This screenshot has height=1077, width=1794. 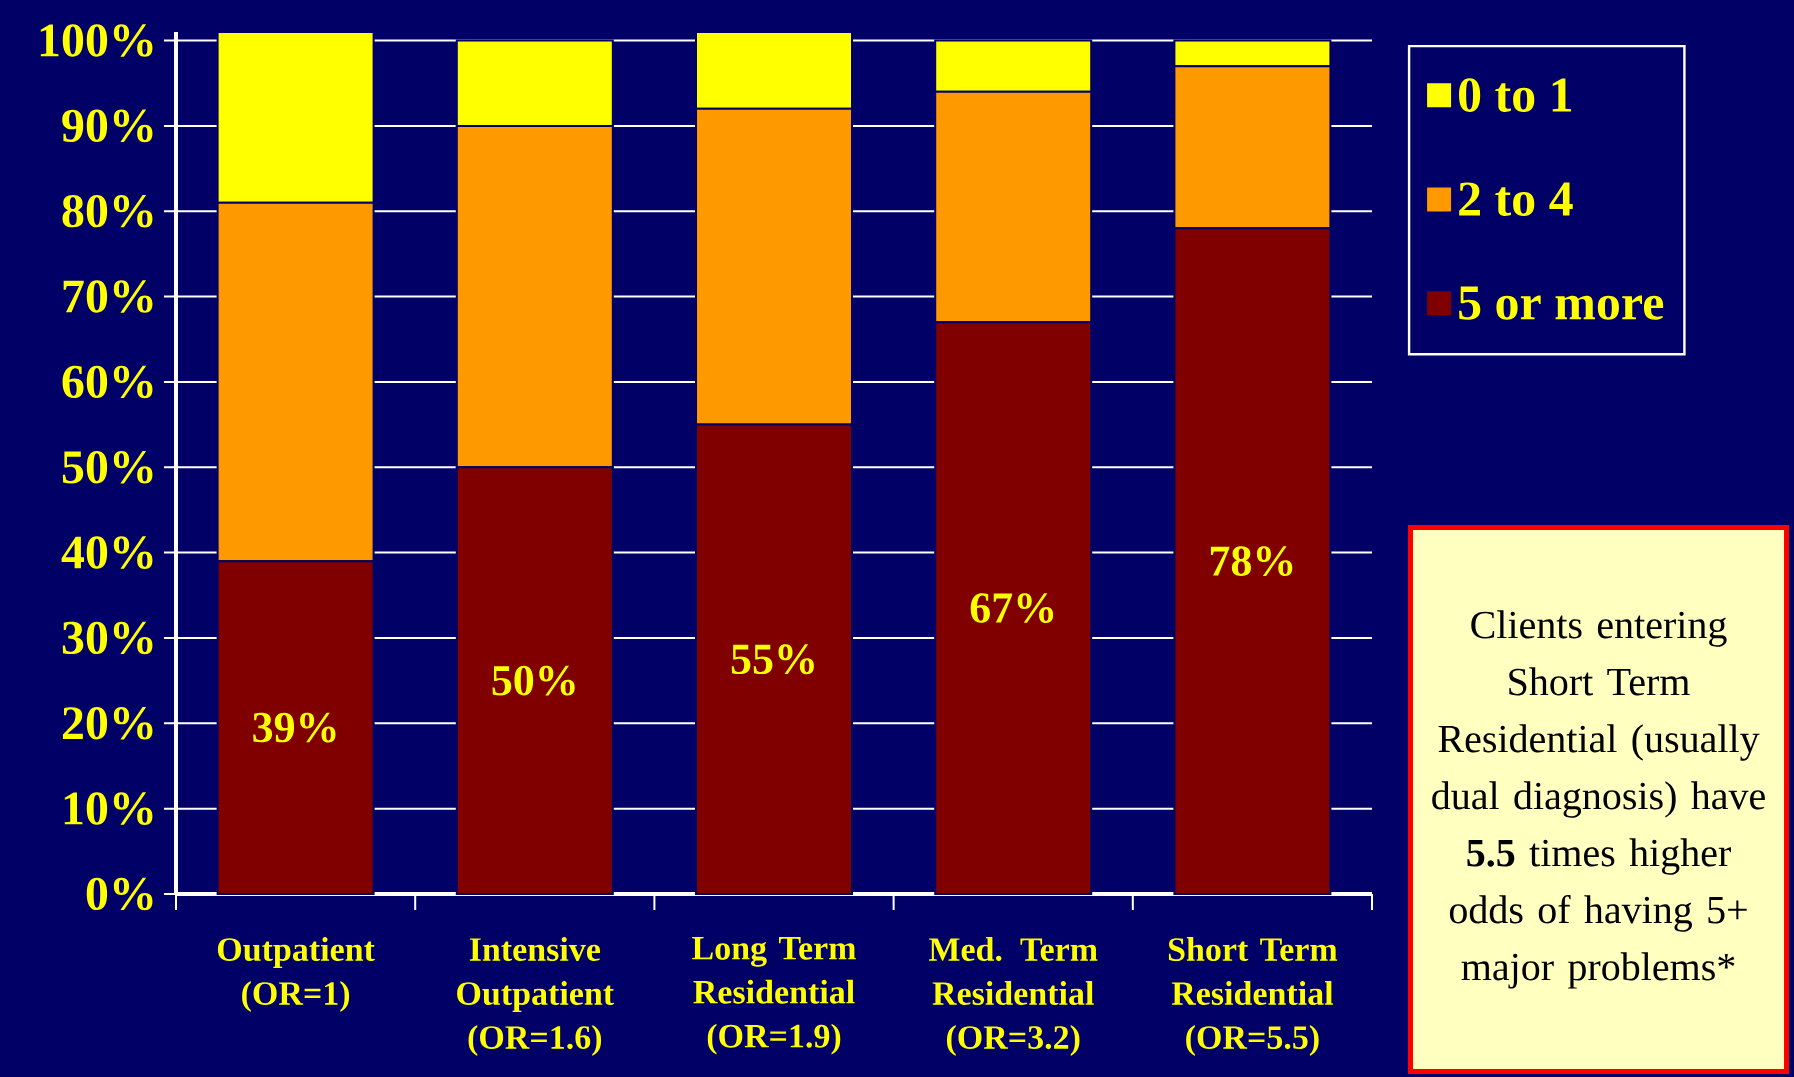 I want to click on y-tick-label: 0%, so click(x=119, y=894).